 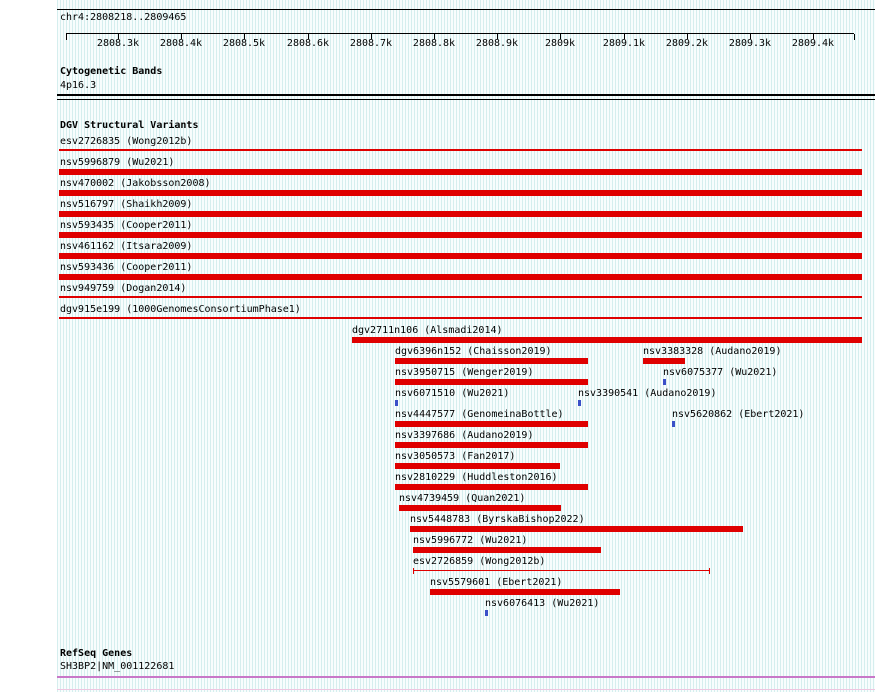 What do you see at coordinates (464, 372) in the screenshot?
I see `variant-label: nsv3950715 (Wenger2019)` at bounding box center [464, 372].